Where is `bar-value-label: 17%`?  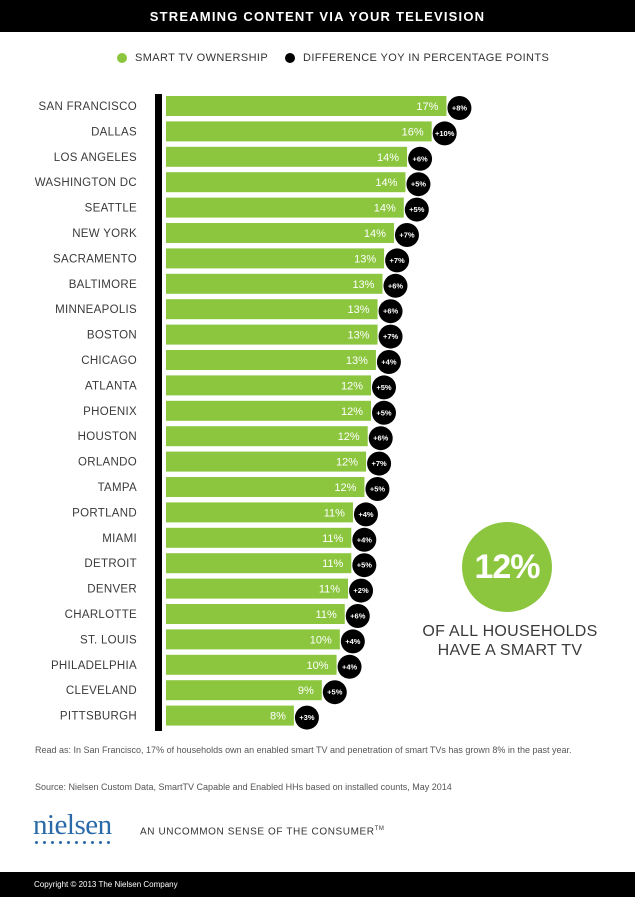
bar-value-label: 17% is located at coordinates (427, 107).